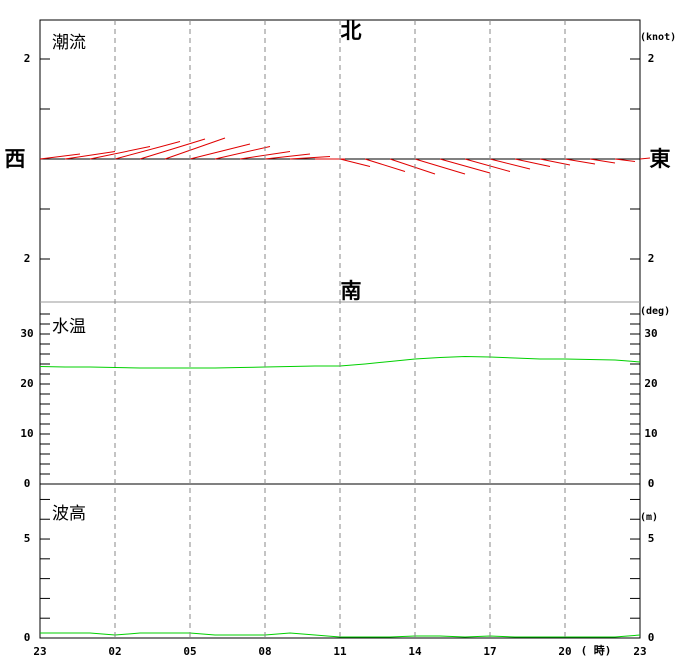  Describe the element at coordinates (415, 651) in the screenshot. I see `x-tick-label: 14` at that location.